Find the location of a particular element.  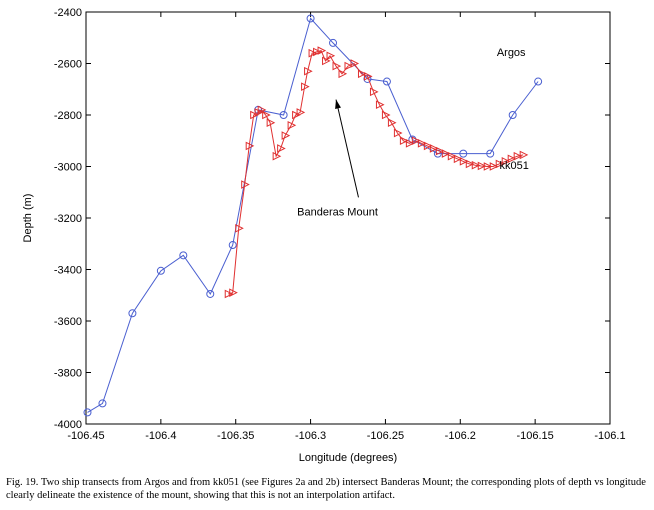

x-tick-label: -106.25 is located at coordinates (385, 436).